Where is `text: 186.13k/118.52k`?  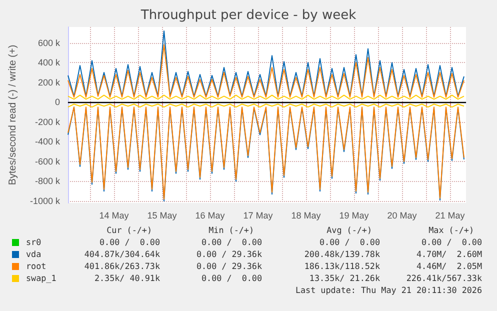 text: 186.13k/118.52k is located at coordinates (342, 266).